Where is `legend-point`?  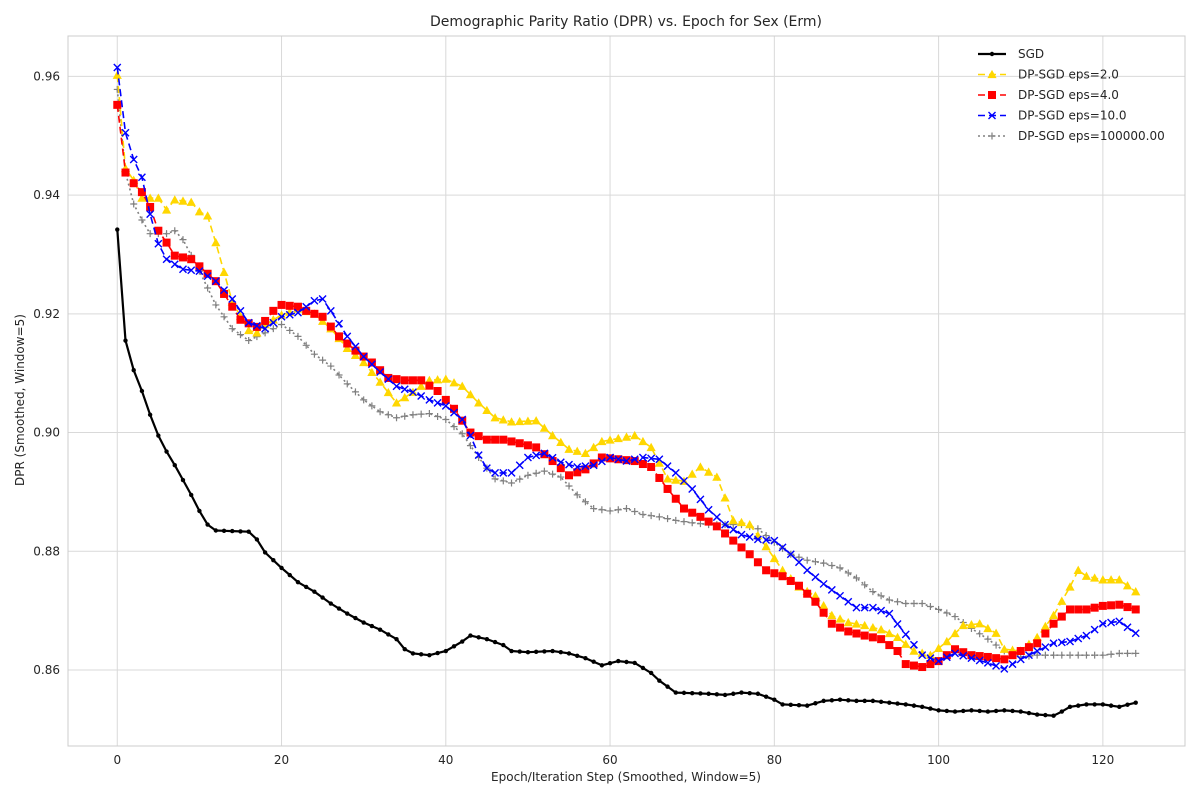
legend-point is located at coordinates (992, 74).